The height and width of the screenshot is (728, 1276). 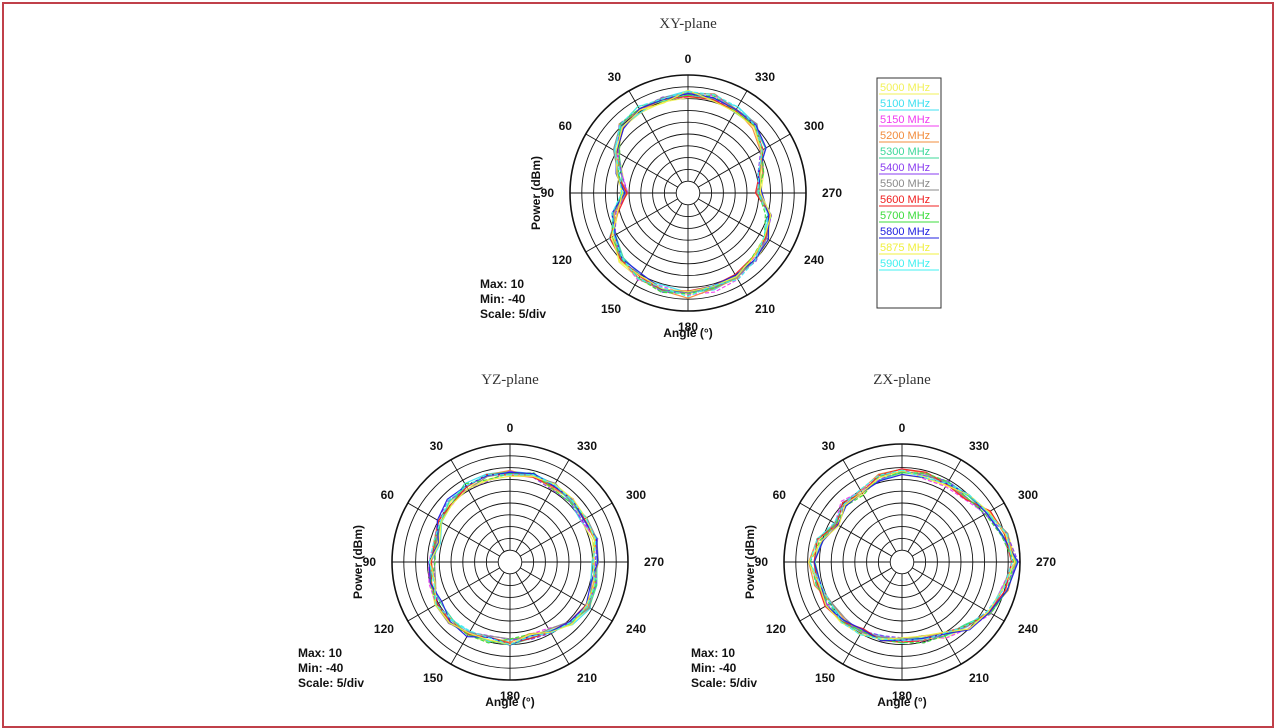 I want to click on legend-entry: 5600 MHz, so click(x=905, y=200).